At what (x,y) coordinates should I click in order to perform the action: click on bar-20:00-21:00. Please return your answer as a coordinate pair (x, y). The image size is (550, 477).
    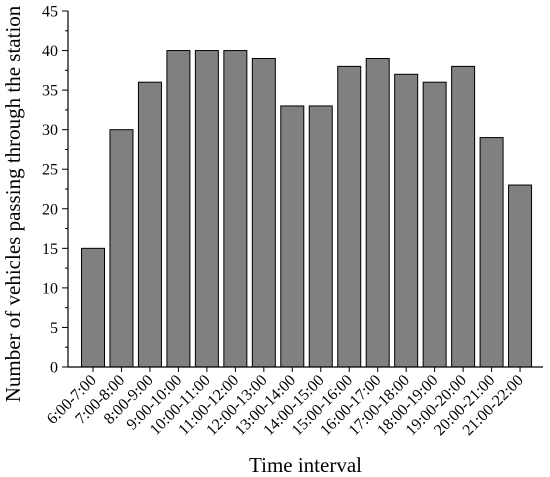
    Looking at the image, I should click on (491, 252).